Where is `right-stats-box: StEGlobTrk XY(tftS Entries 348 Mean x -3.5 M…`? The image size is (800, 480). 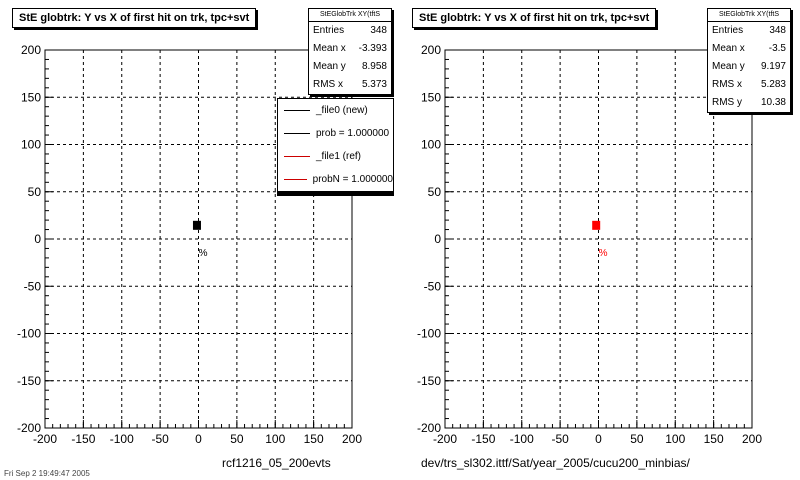 right-stats-box: StEGlobTrk XY(tftS Entries 348 Mean x -3.5 M… is located at coordinates (749, 60).